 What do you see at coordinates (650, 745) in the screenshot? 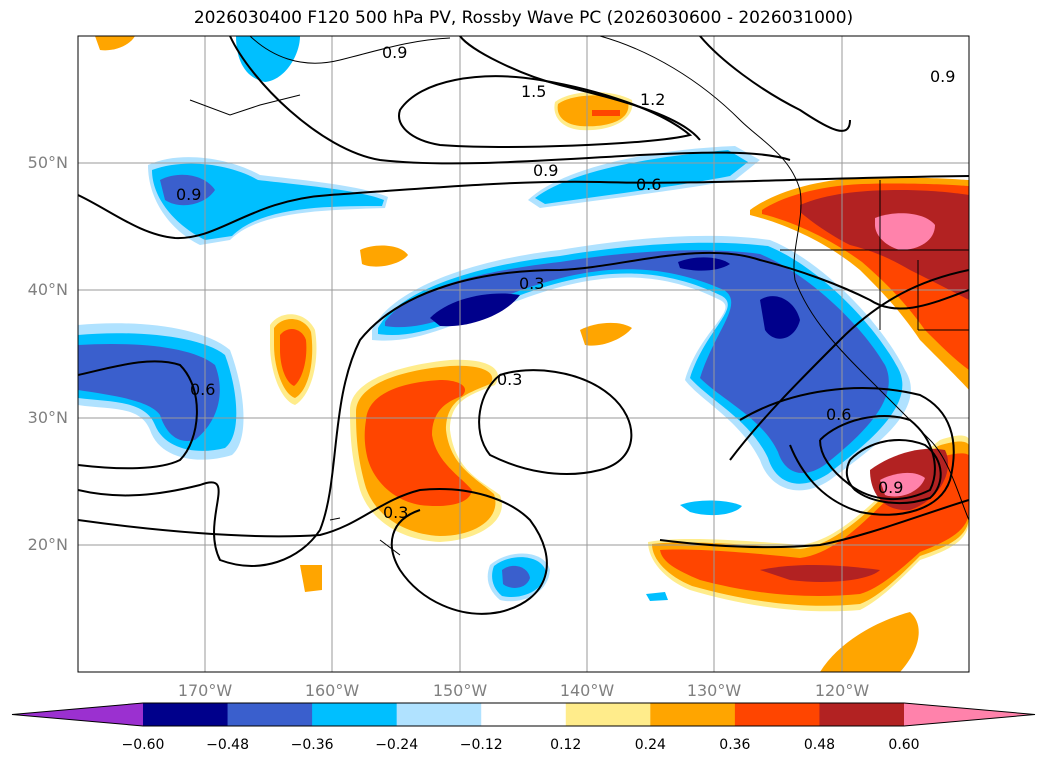
I see `colorbar-tick-label: 0.24` at bounding box center [650, 745].